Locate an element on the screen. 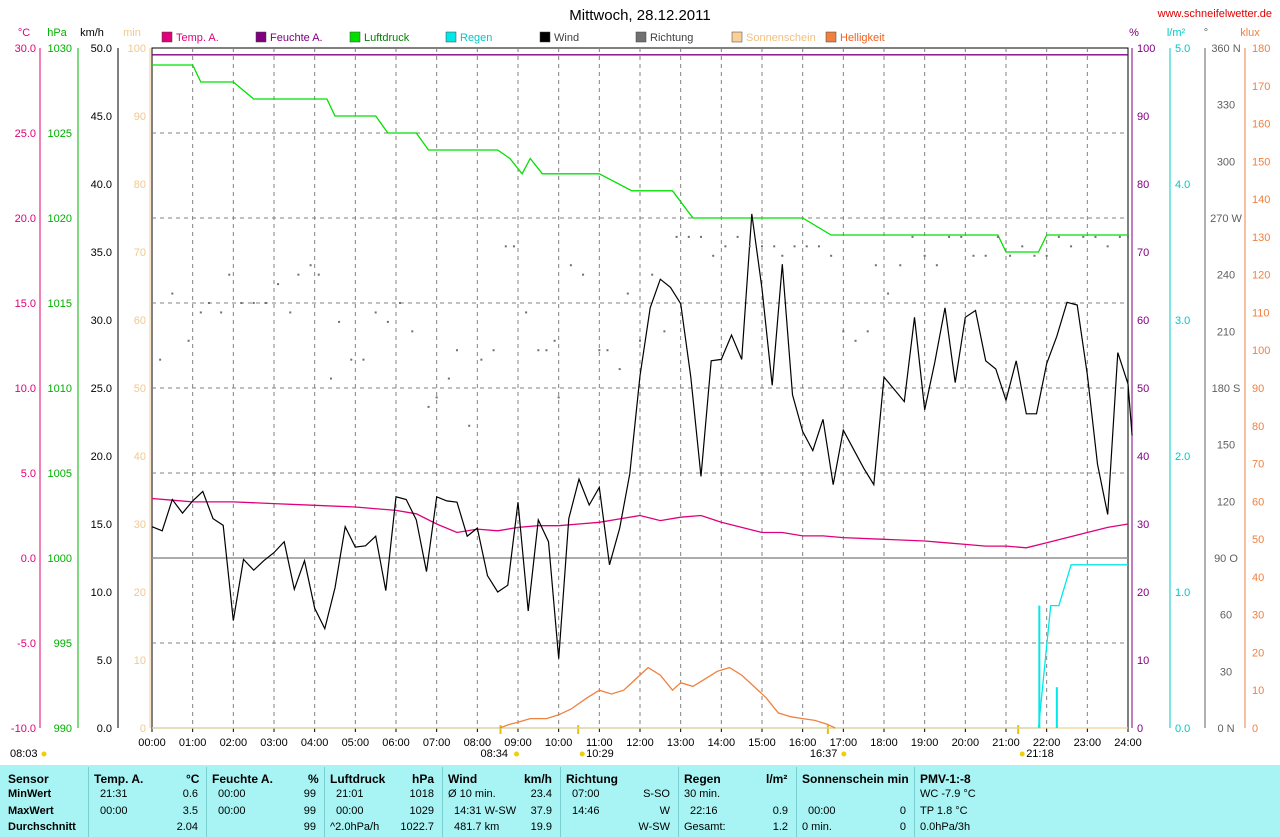 This screenshot has width=1280, height=837. max-value: 0 is located at coordinates (902, 811).